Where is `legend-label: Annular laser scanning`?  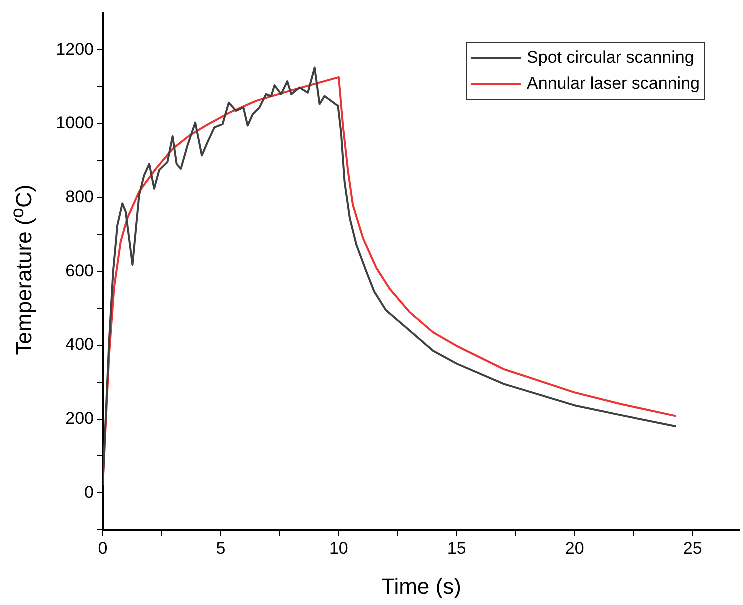 legend-label: Annular laser scanning is located at coordinates (613, 84).